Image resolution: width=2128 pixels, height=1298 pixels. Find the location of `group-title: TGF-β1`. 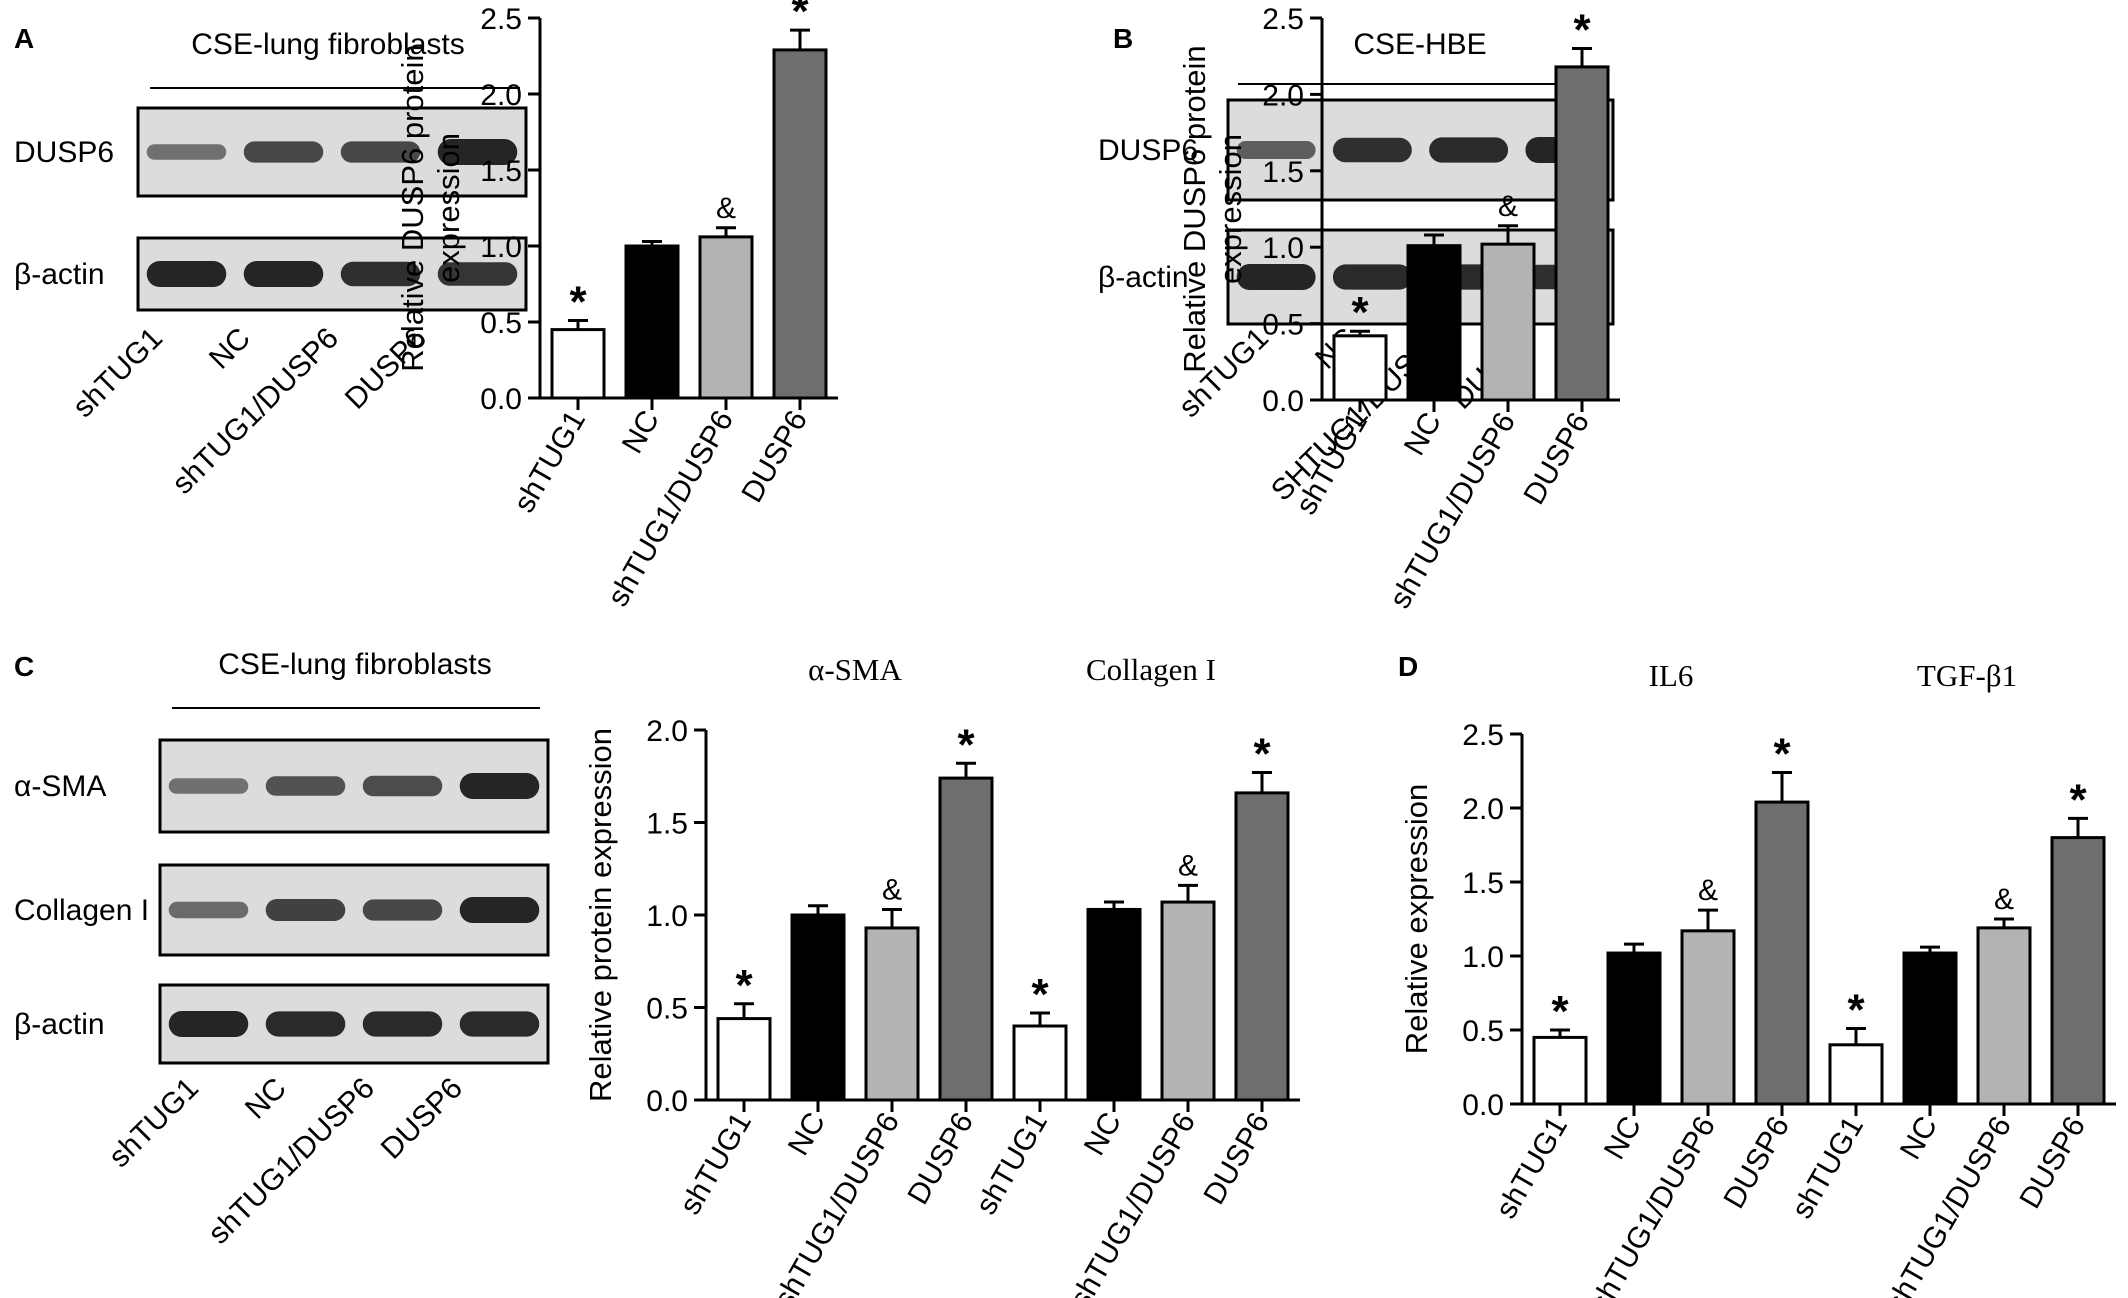

group-title: TGF-β1 is located at coordinates (1967, 675).